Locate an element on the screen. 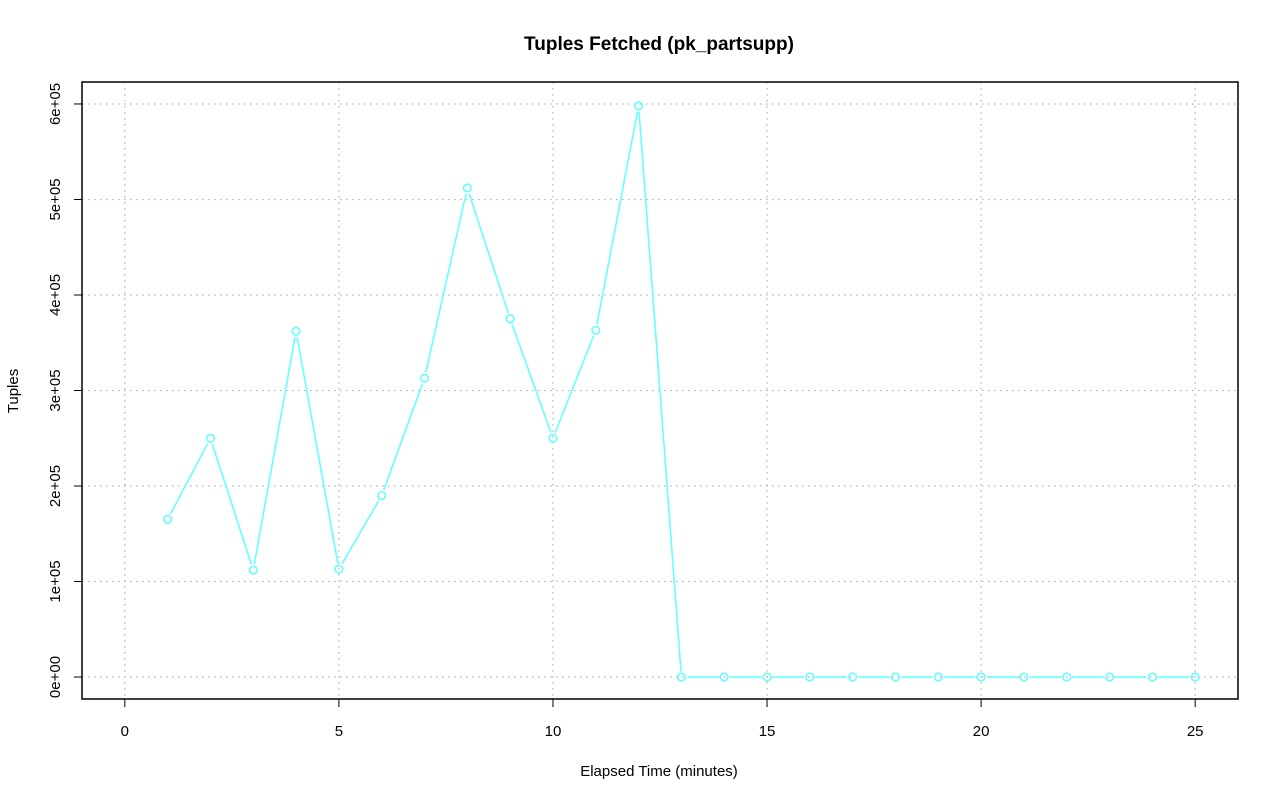 The height and width of the screenshot is (801, 1280). y-tick-label: 1e+05 is located at coordinates (55, 581).